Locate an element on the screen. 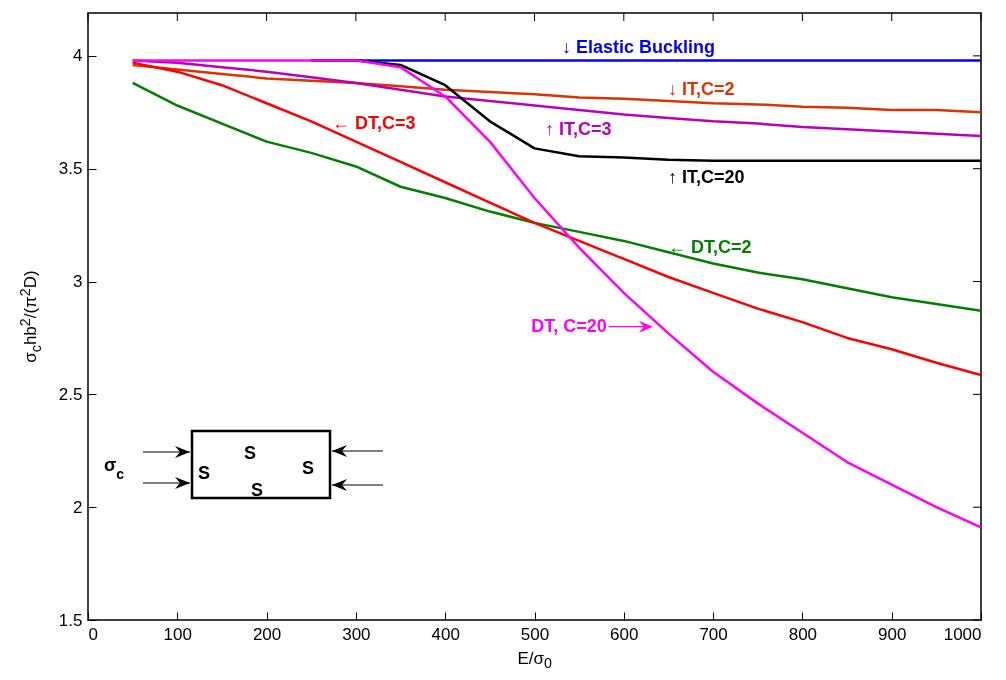  x-tick-label: 300 is located at coordinates (356, 634).